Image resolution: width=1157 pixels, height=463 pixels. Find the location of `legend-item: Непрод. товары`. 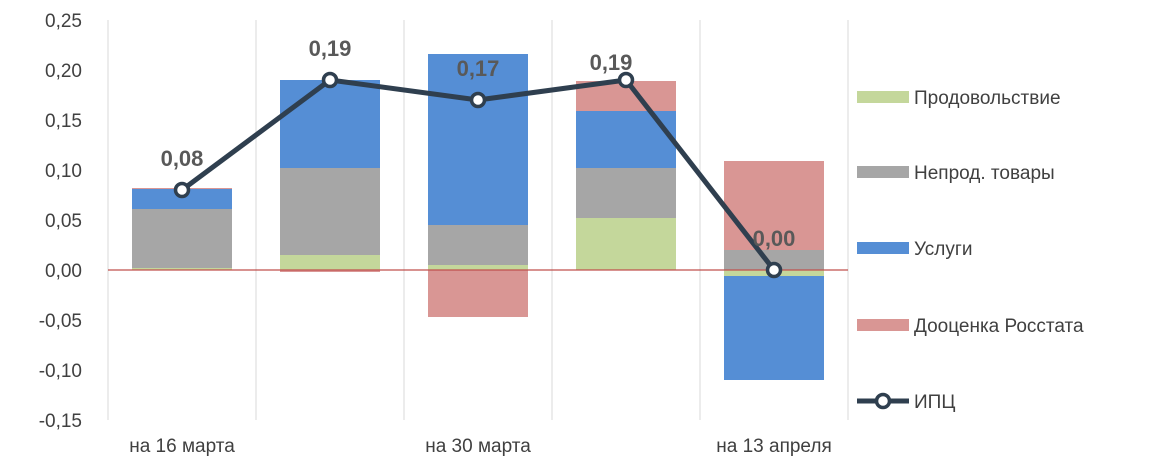

legend-item: Непрод. товары is located at coordinates (956, 173).